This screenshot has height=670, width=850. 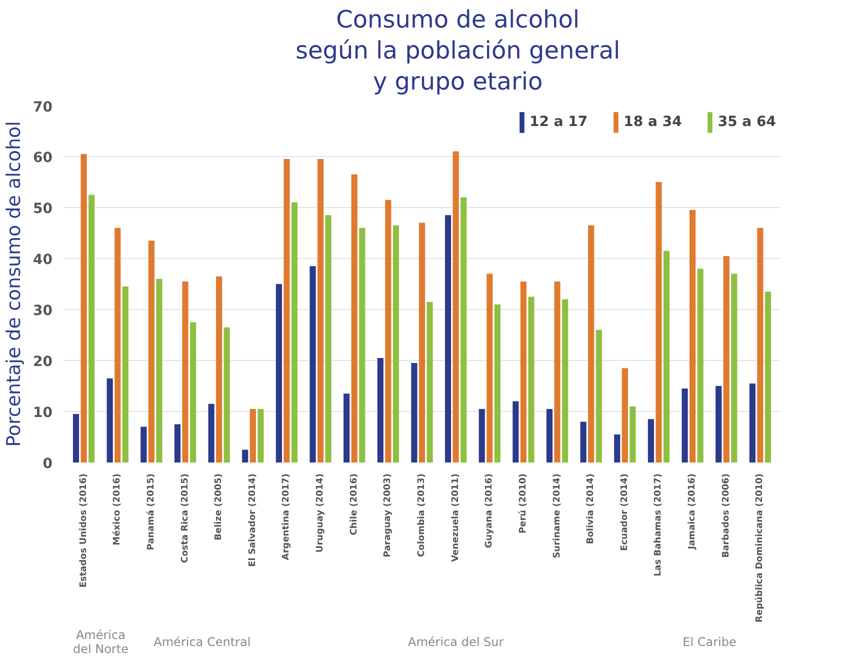 What do you see at coordinates (625, 512) in the screenshot?
I see `x-tick-label: Ecuador (2014)` at bounding box center [625, 512].